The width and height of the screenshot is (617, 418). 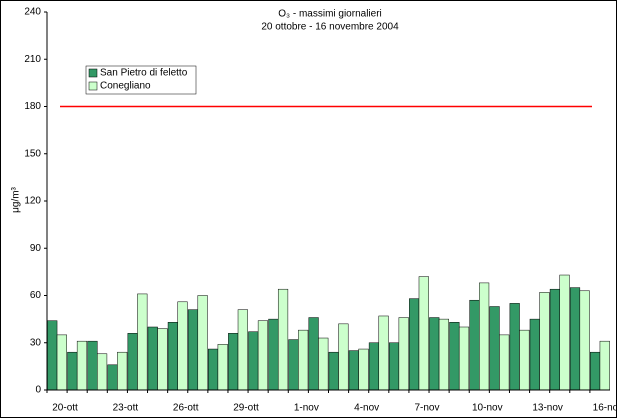 What do you see at coordinates (36, 295) in the screenshot?
I see `y-tick-label: 60` at bounding box center [36, 295].